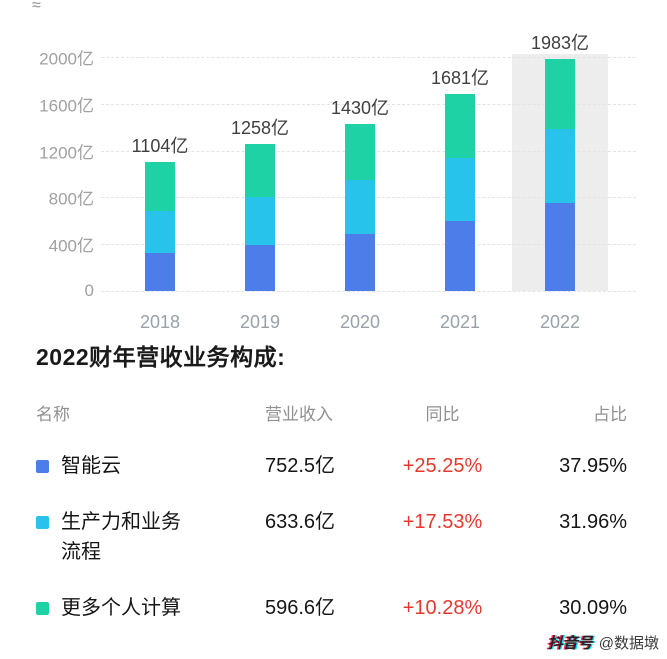 The image size is (667, 659). I want to click on row-yoy: +10.28%, so click(442, 608).